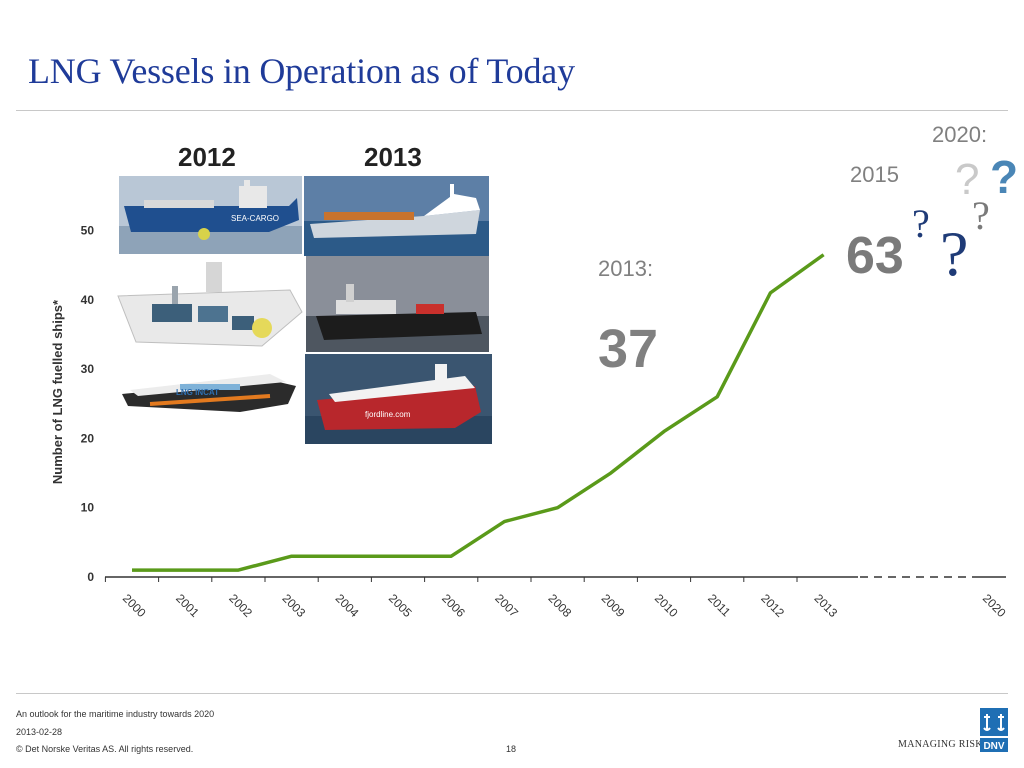 Image resolution: width=1024 pixels, height=768 pixels. I want to click on x-tick-label: 2005, so click(400, 605).